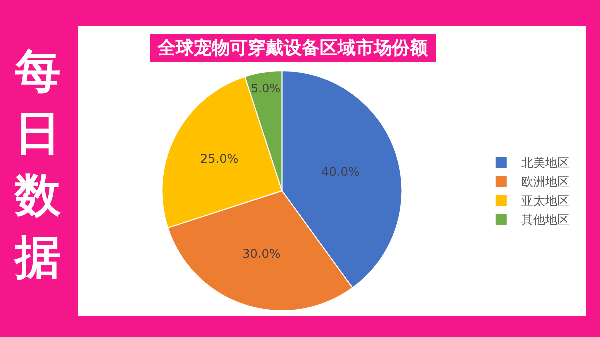 The height and width of the screenshot is (337, 600). Describe the element at coordinates (37, 164) in the screenshot. I see `text: 每日数据` at that location.